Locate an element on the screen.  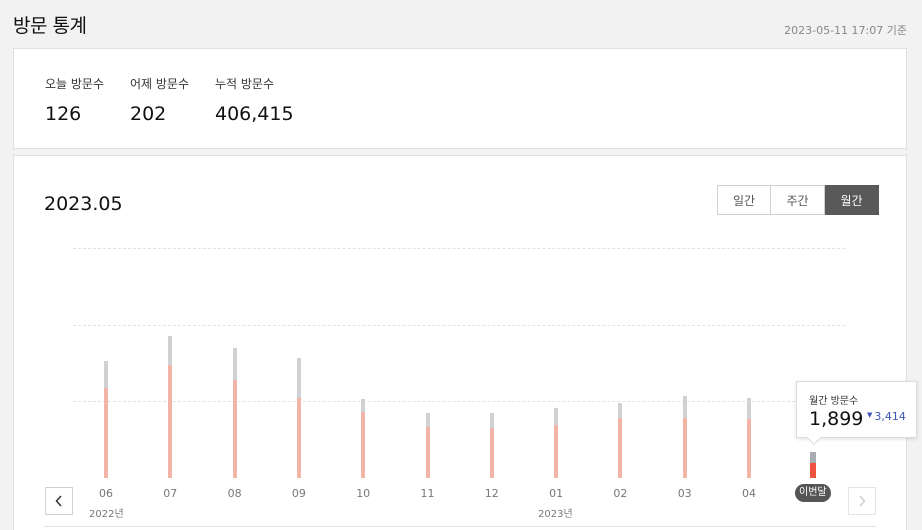
triangle-down-icon: ▼ is located at coordinates (870, 415).